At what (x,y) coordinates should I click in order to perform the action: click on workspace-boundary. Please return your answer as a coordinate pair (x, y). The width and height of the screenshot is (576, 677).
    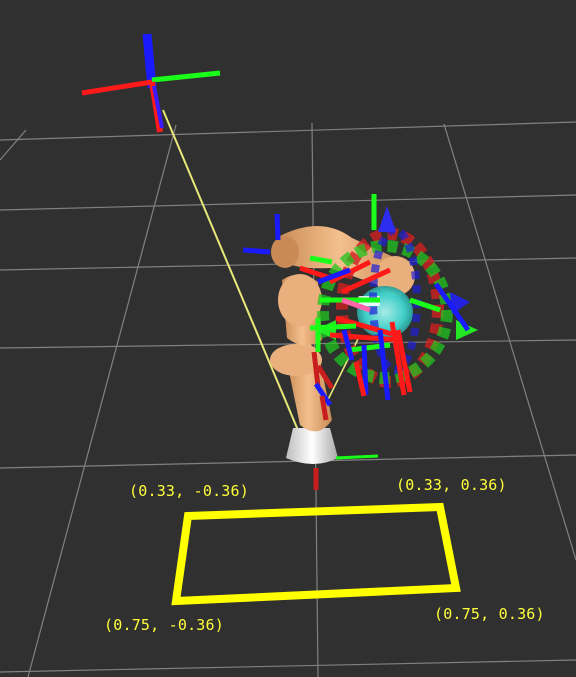
    Looking at the image, I should click on (316, 554).